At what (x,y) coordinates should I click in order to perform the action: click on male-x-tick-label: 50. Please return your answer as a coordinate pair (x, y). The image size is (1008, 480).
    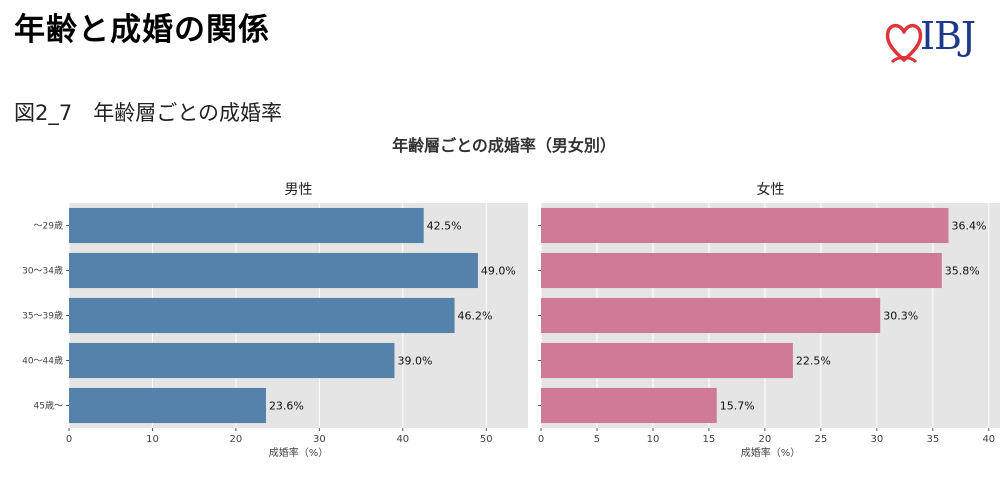
    Looking at the image, I should click on (486, 439).